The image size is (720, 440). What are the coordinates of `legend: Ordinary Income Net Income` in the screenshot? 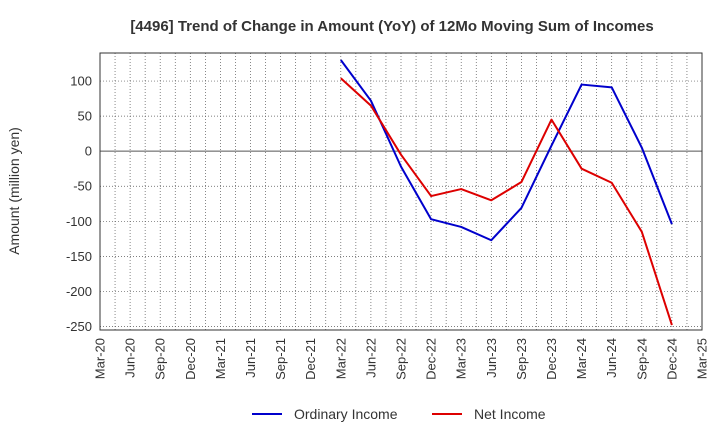 It's located at (399, 414).